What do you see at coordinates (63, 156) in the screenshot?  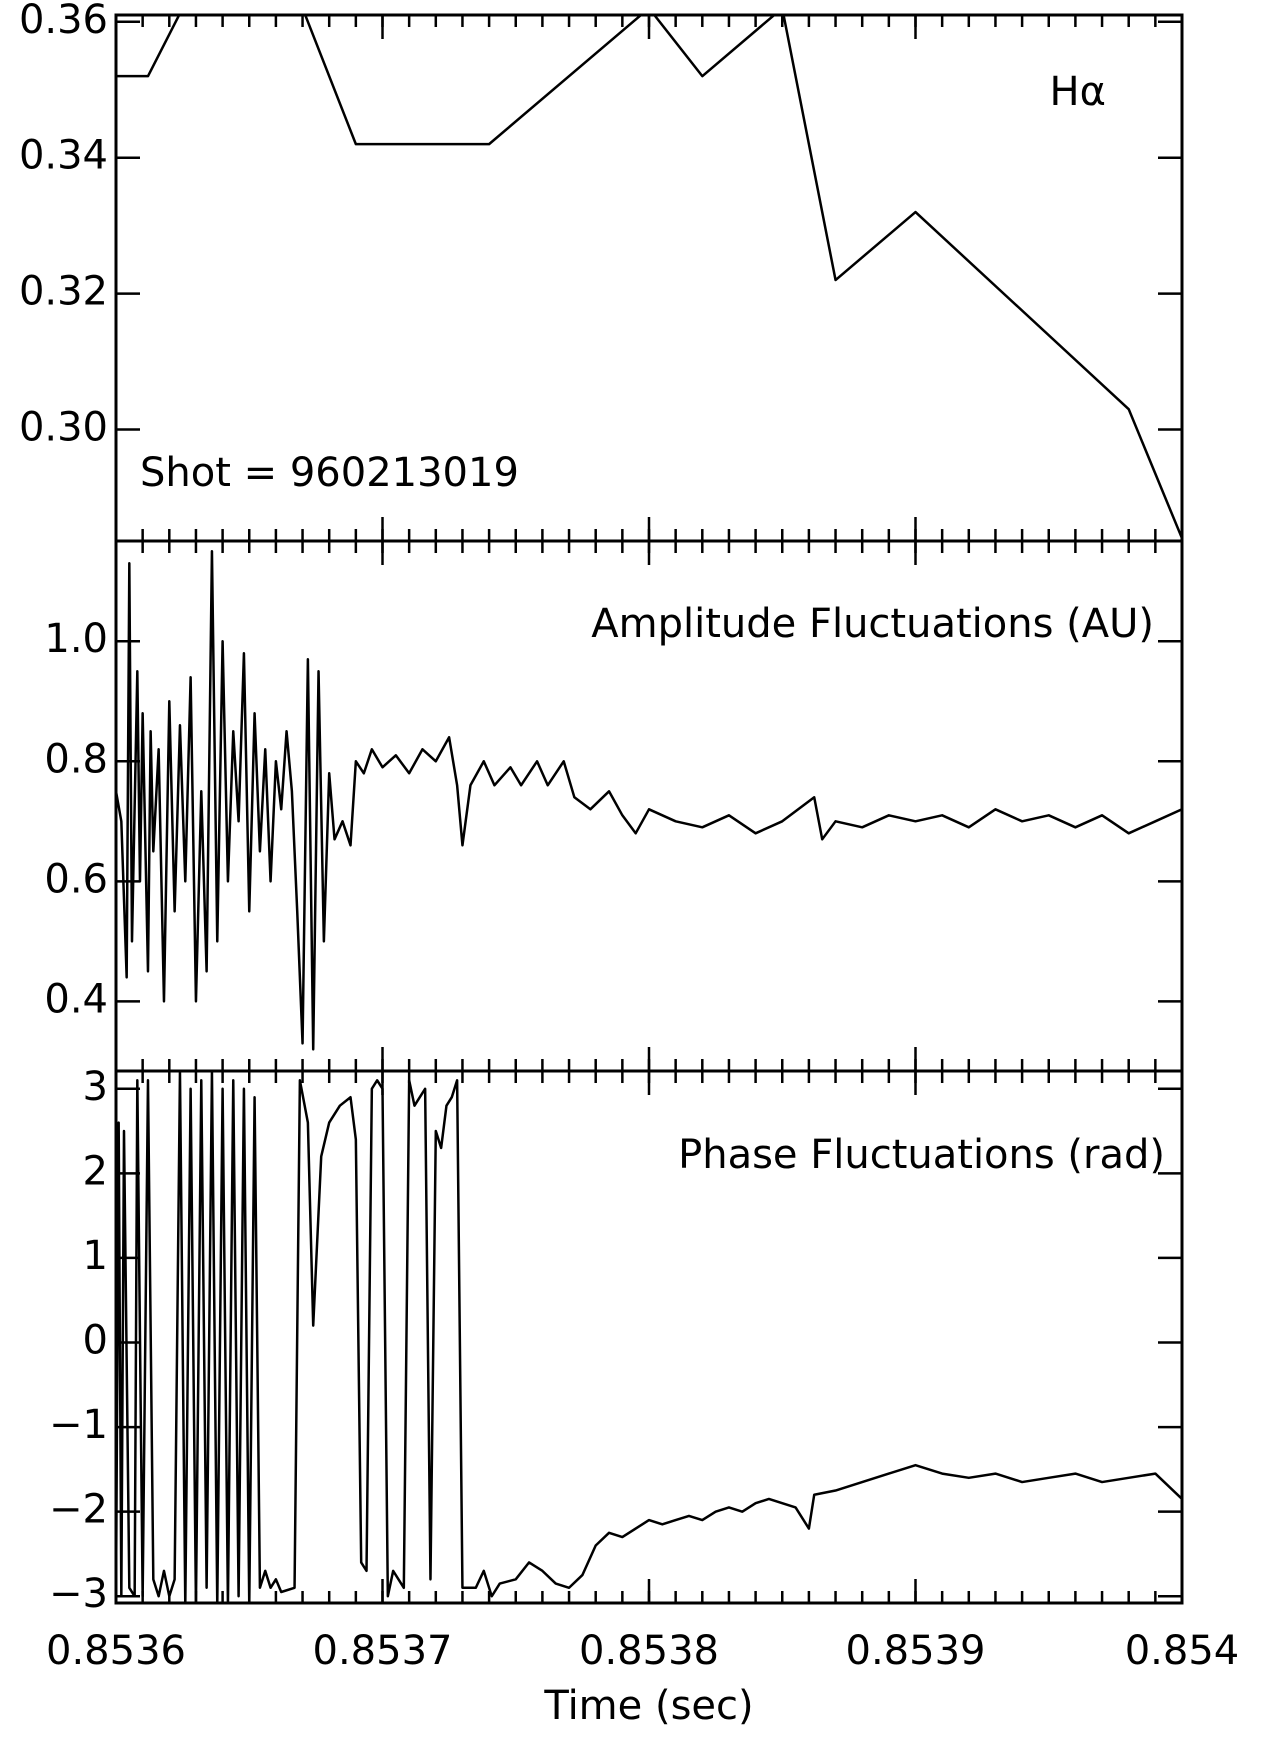 I see `y-tick-label: 0.34` at bounding box center [63, 156].